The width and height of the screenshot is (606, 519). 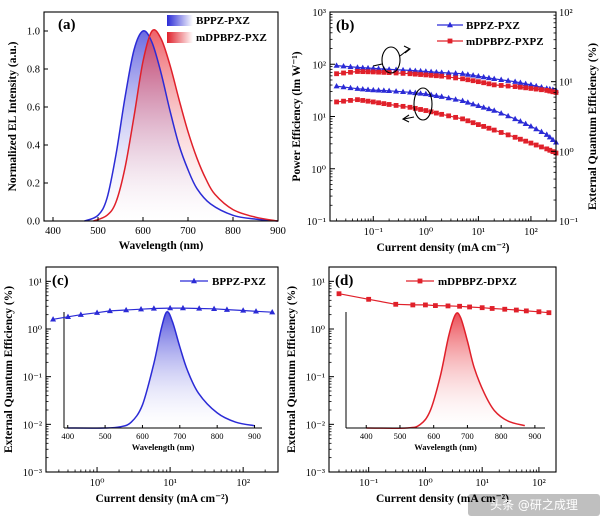 I want to click on x-tick-label: 900, so click(x=278, y=231).